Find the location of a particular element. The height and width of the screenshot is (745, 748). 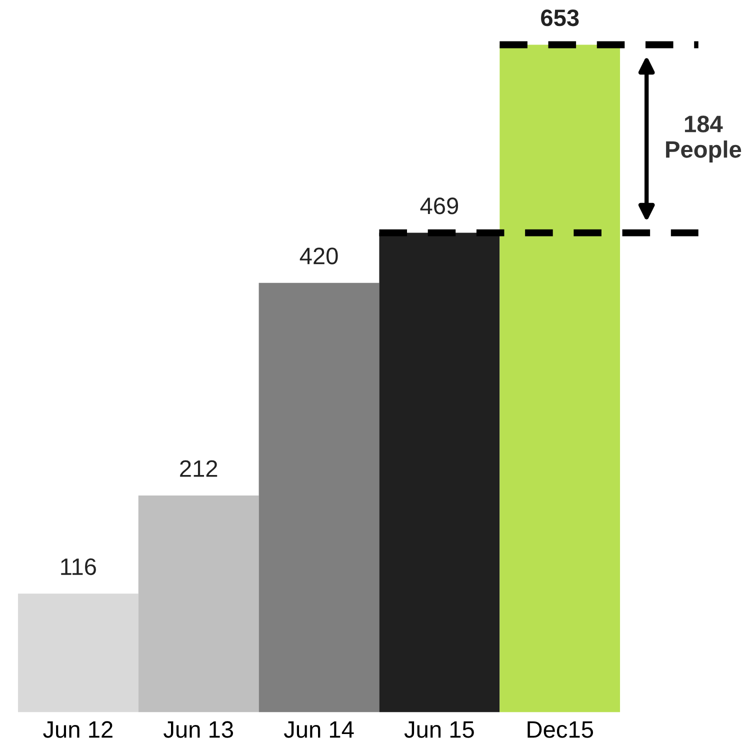

data-label: 116 is located at coordinates (78, 567).